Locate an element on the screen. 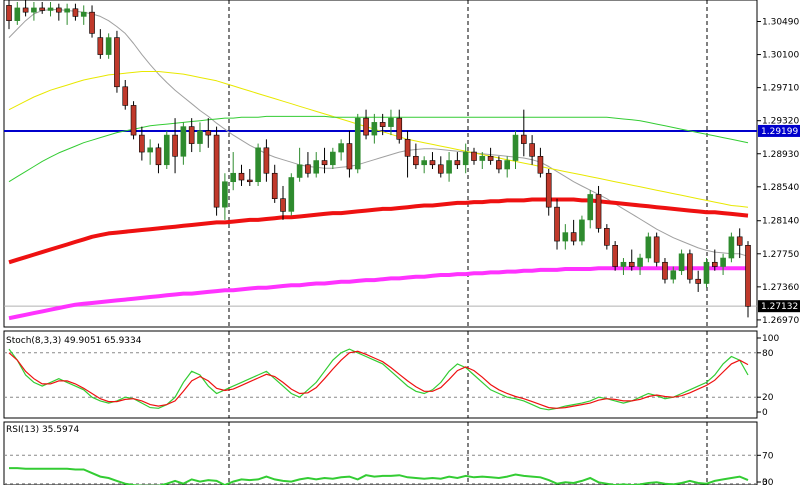 Image resolution: width=800 pixels, height=485 pixels. rsi-tick-label: 70 is located at coordinates (768, 456).